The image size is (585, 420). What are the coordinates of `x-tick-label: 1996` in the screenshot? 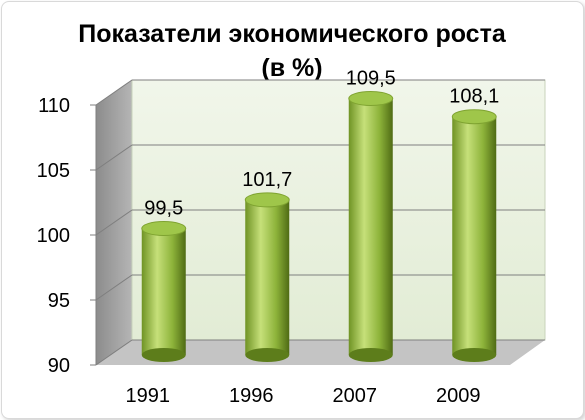 It's located at (251, 396).